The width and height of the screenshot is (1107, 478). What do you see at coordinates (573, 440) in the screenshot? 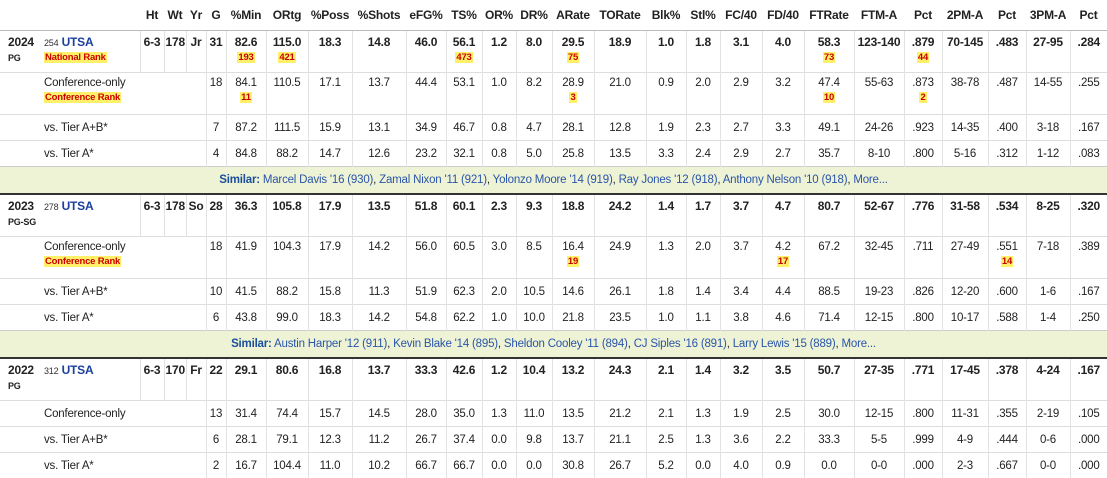
I see `stat-cell: 13.7` at bounding box center [573, 440].